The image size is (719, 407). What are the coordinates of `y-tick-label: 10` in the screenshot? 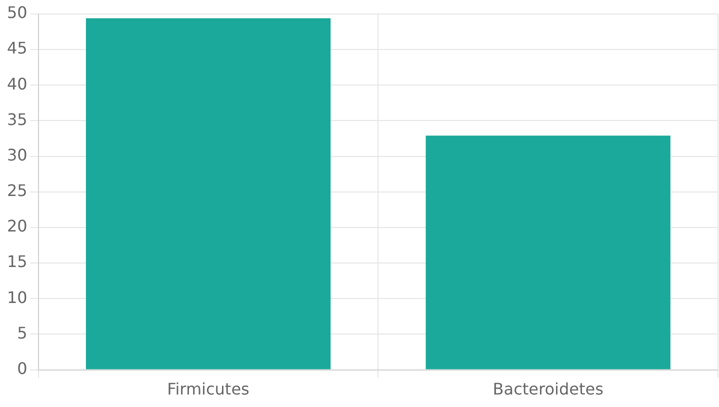 It's located at (17, 297).